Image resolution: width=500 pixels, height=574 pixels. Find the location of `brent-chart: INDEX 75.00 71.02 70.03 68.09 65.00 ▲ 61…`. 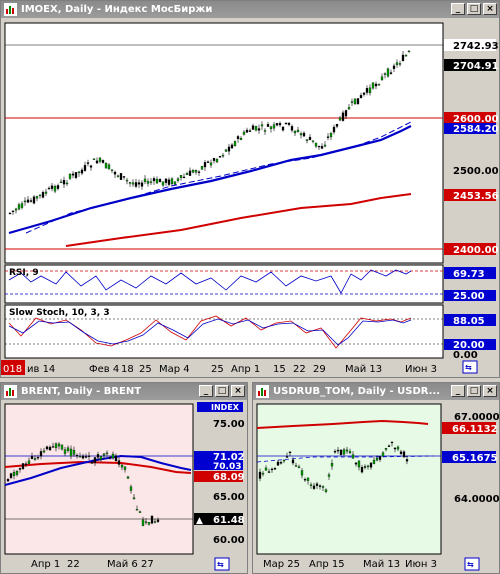

brent-chart: INDEX 75.00 71.02 70.03 68.09 65.00 ▲ 61… is located at coordinates (124, 486).